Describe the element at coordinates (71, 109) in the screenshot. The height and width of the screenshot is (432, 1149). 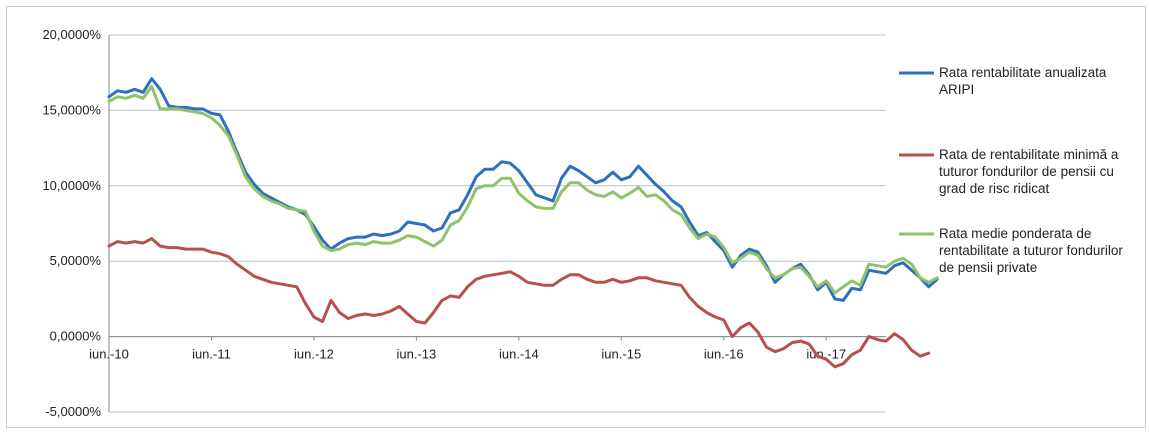
I see `y-tick-label: 15,0000%` at that location.